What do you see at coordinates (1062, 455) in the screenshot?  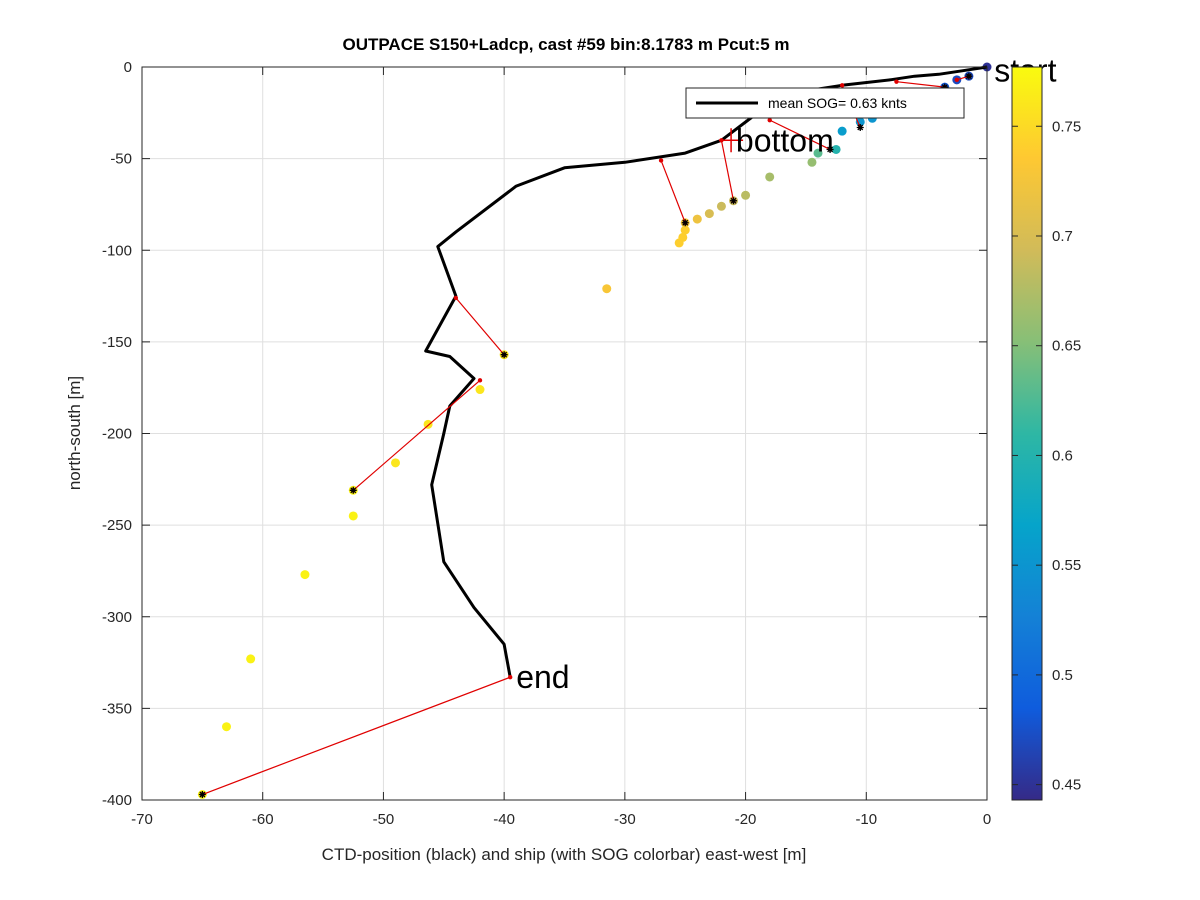 I see `colorbar-tick-label: 0.6` at bounding box center [1062, 455].